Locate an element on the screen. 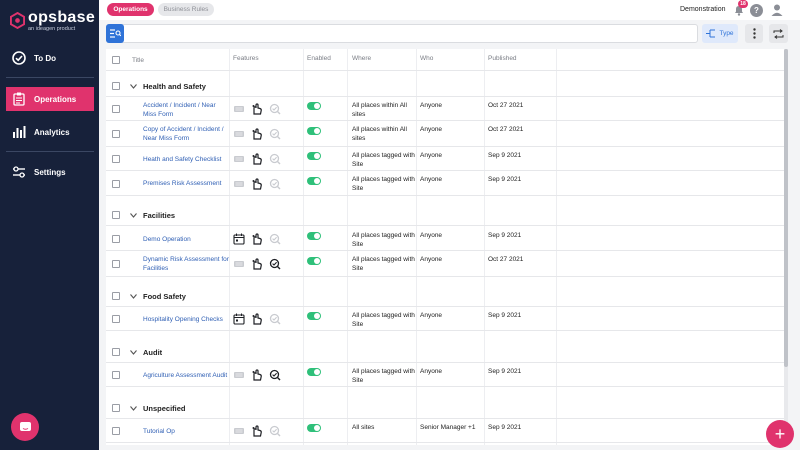  help-button: ? is located at coordinates (756, 10).